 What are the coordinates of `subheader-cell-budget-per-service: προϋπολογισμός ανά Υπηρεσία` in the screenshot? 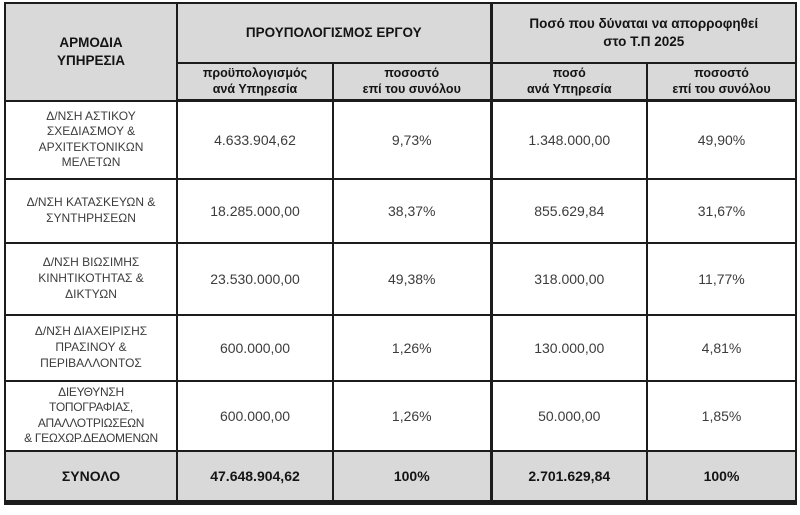 It's located at (255, 82).